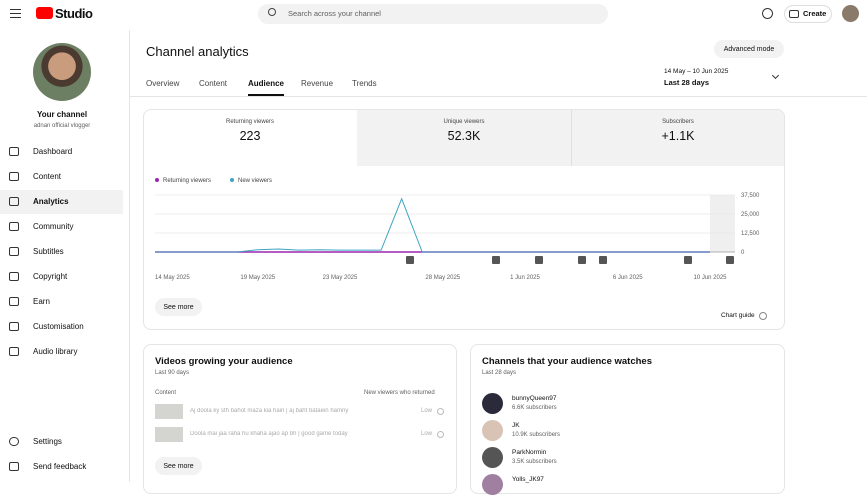  I want to click on search-box, so click(433, 14).